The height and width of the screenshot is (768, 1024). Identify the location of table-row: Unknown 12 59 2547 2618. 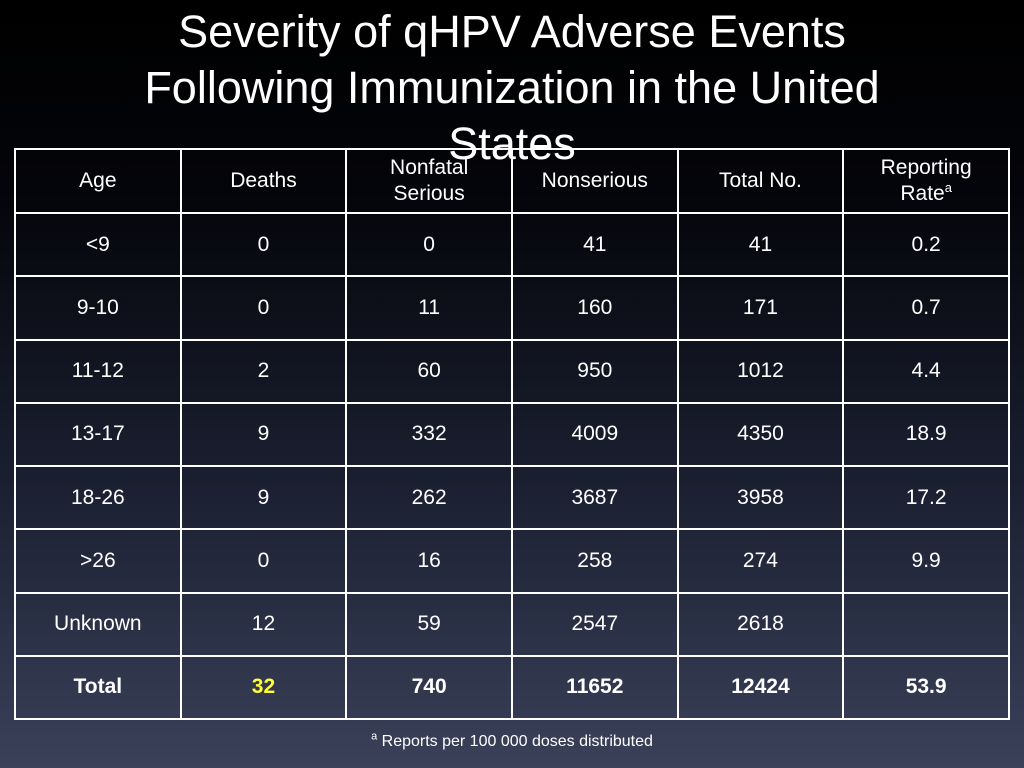
(512, 624).